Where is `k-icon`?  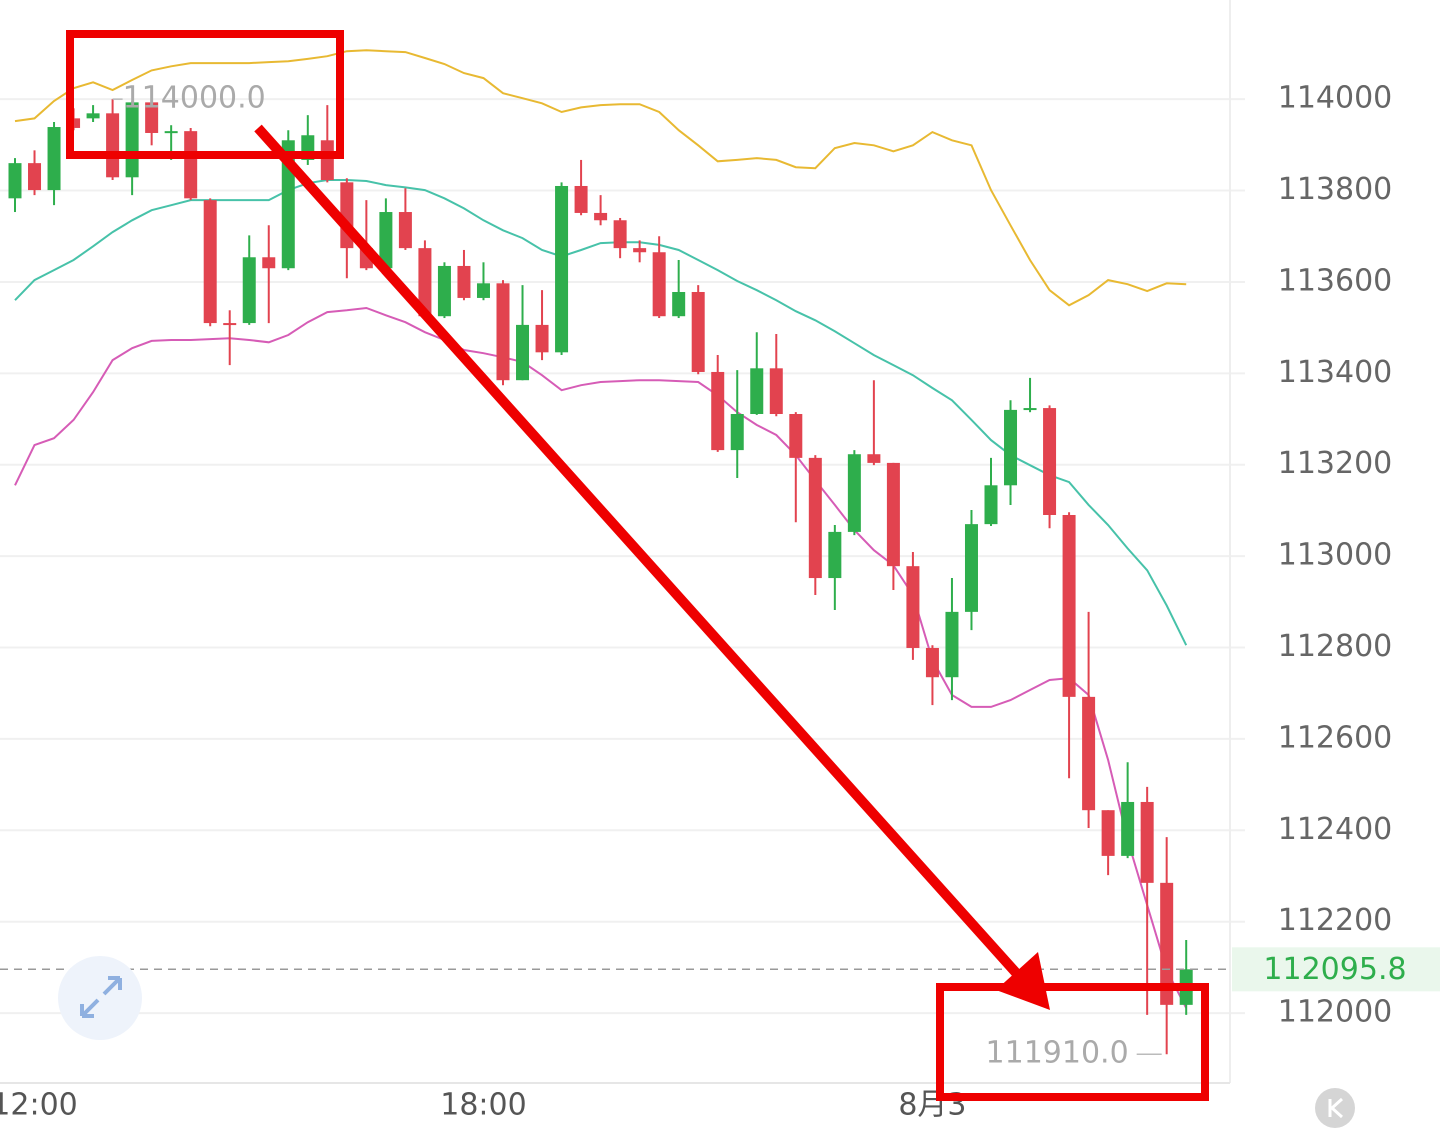
k-icon is located at coordinates (1336, 1108).